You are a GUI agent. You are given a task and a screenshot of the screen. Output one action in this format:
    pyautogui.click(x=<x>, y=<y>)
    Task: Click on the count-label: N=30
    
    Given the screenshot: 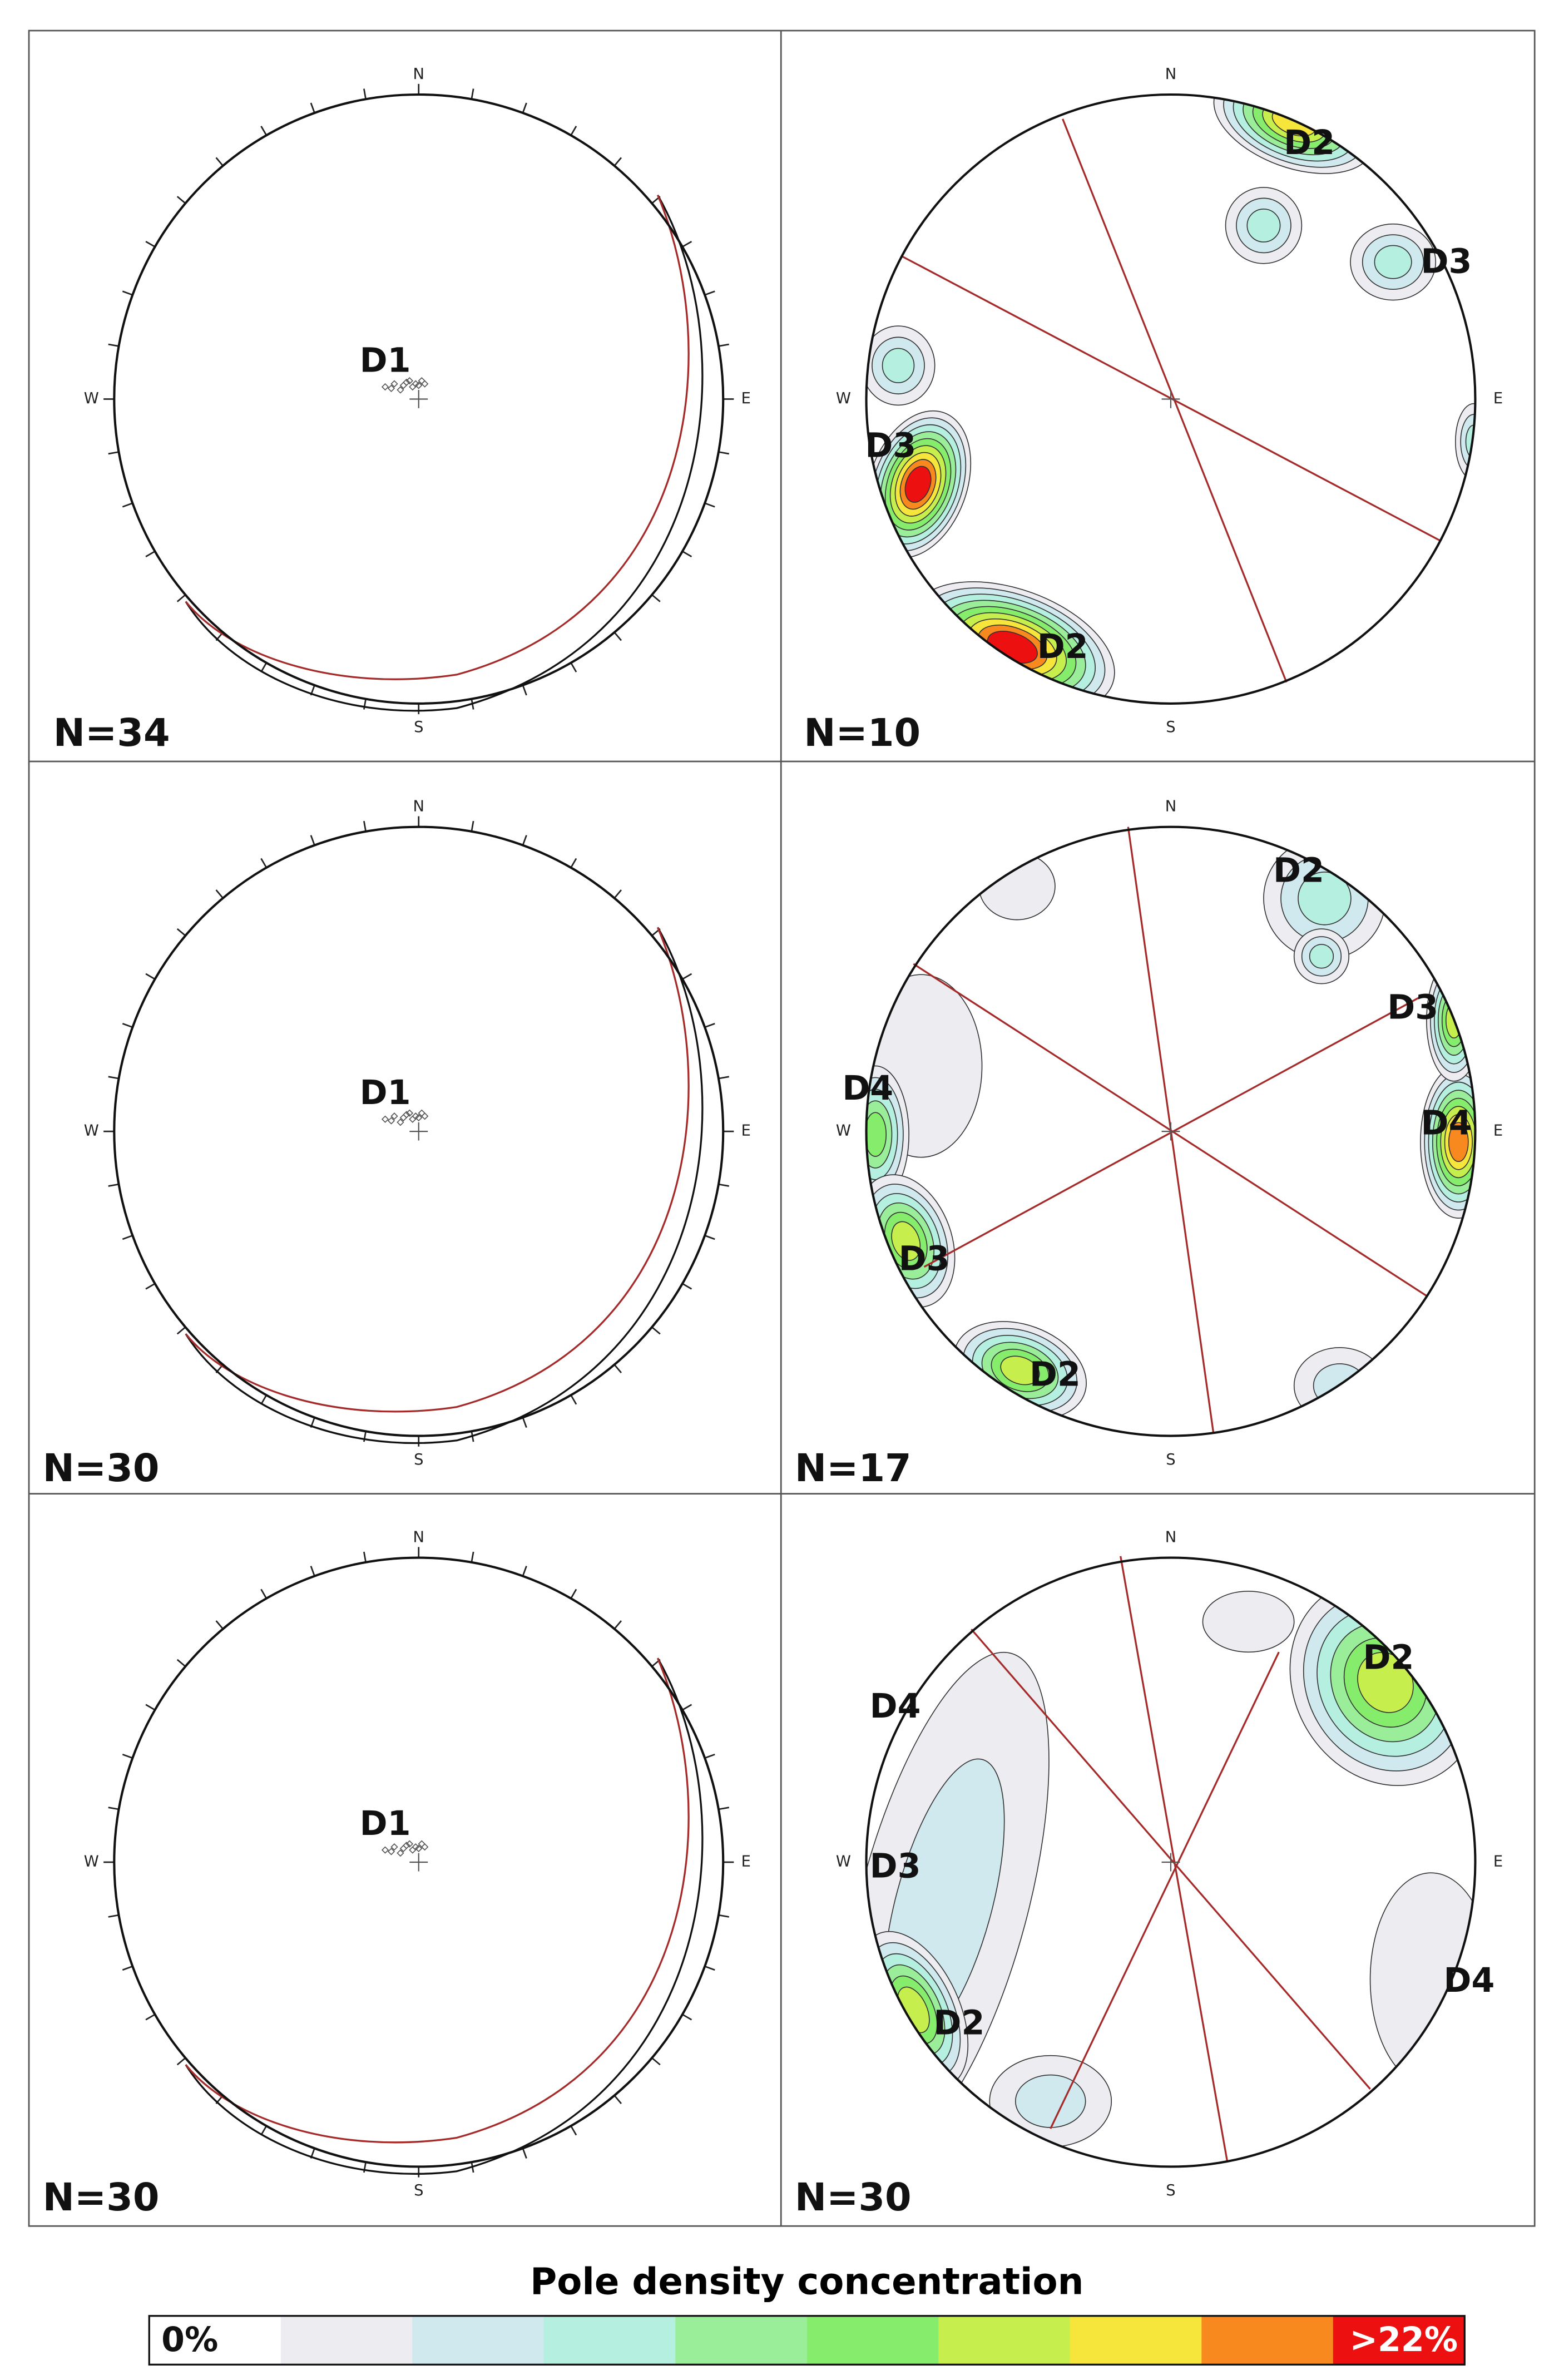 What is the action you would take?
    pyautogui.click(x=101, y=2197)
    